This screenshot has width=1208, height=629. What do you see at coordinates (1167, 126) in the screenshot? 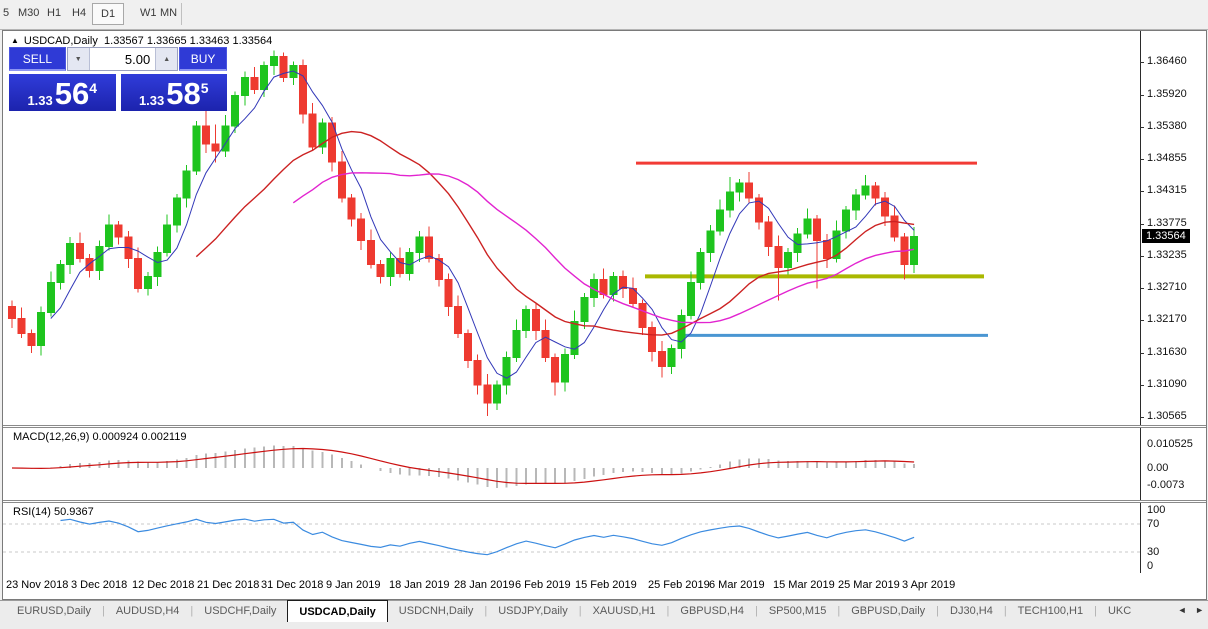
I see `axis-label: 1.35380` at bounding box center [1167, 126].